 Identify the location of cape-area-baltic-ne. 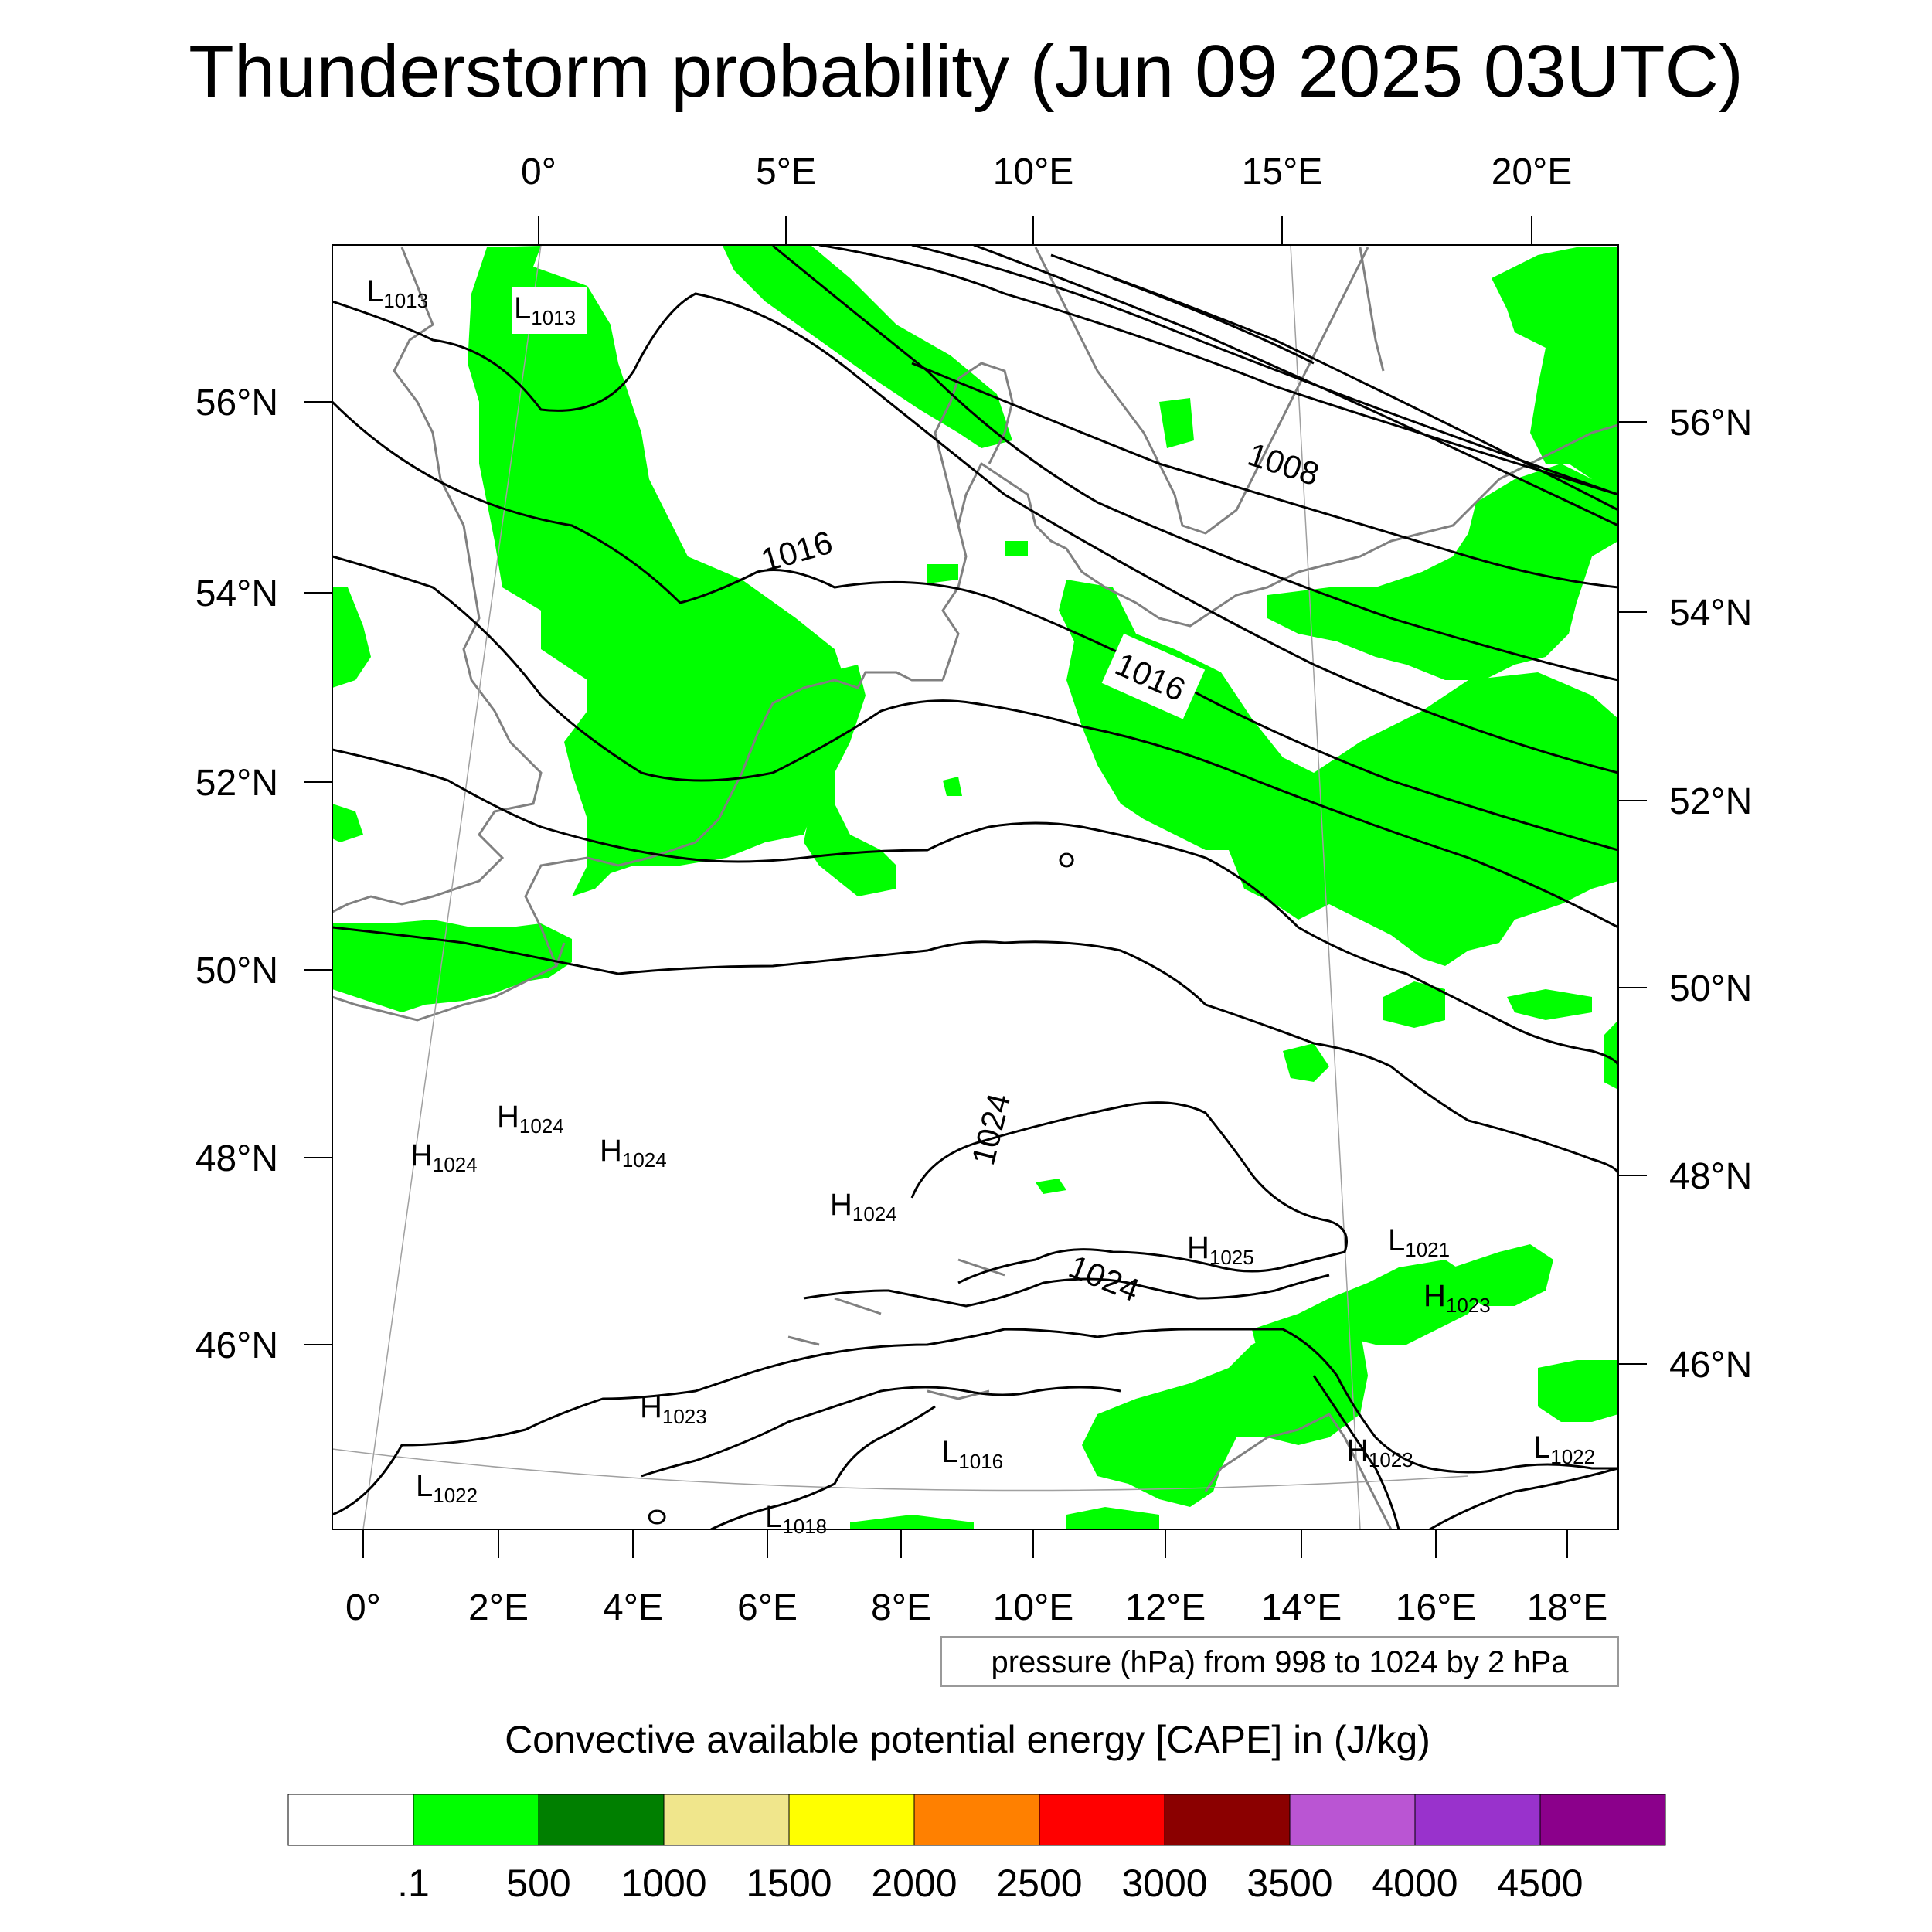
(1555, 371).